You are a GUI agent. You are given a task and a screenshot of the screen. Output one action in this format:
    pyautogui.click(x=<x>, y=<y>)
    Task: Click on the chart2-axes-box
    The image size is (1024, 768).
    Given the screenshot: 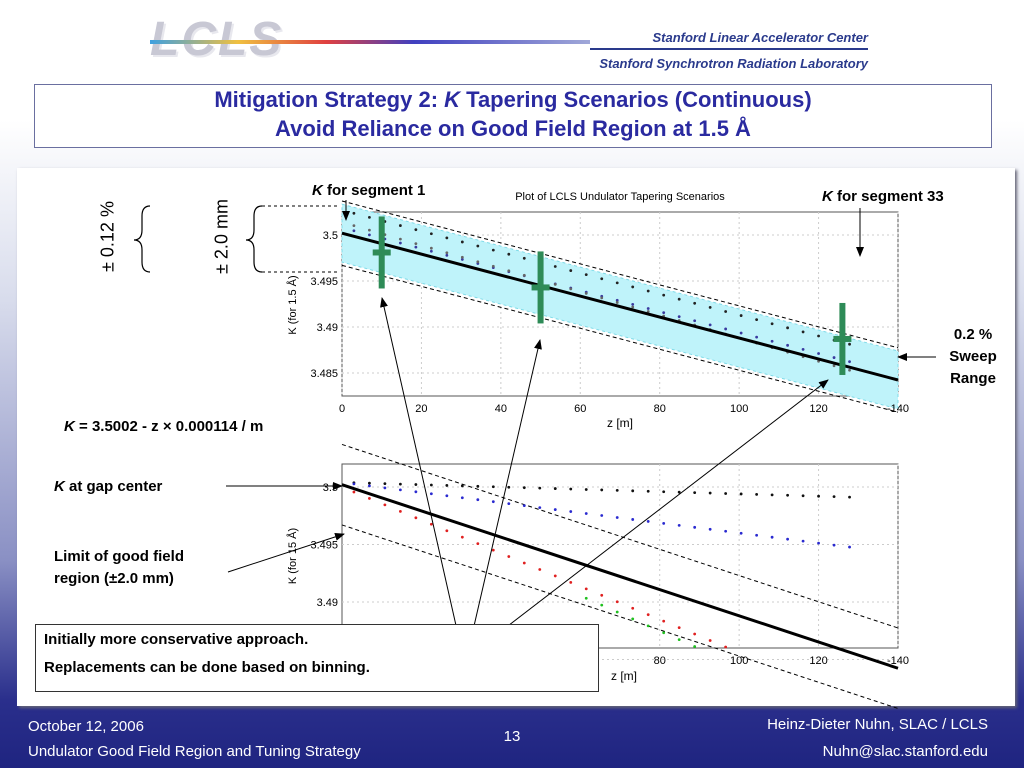 What is the action you would take?
    pyautogui.click(x=620, y=556)
    